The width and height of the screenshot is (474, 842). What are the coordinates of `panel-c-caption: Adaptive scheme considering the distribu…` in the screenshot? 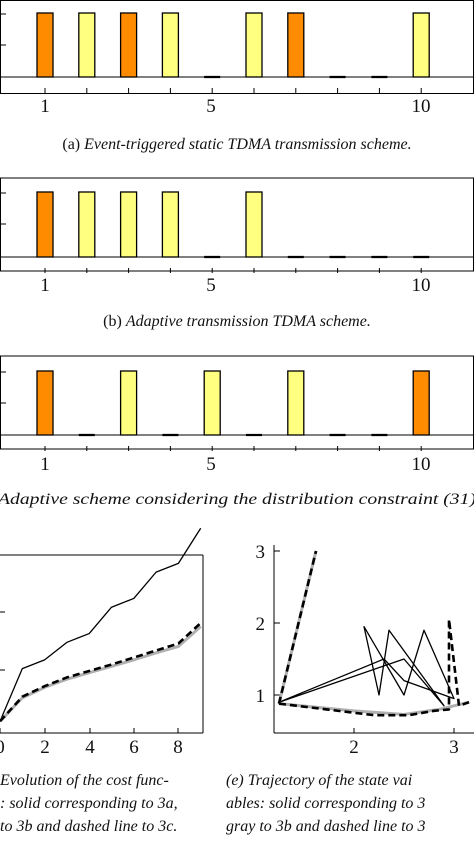 It's located at (237, 499).